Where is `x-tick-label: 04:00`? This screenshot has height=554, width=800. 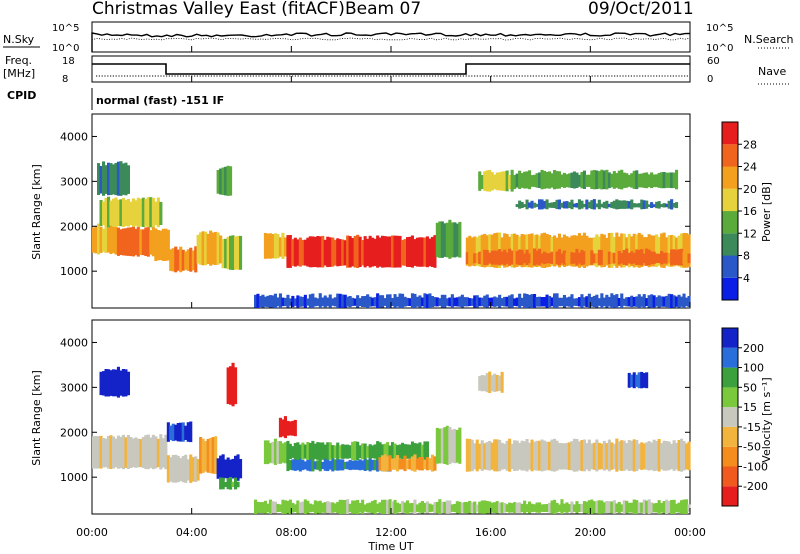
x-tick-label: 04:00 is located at coordinates (192, 532).